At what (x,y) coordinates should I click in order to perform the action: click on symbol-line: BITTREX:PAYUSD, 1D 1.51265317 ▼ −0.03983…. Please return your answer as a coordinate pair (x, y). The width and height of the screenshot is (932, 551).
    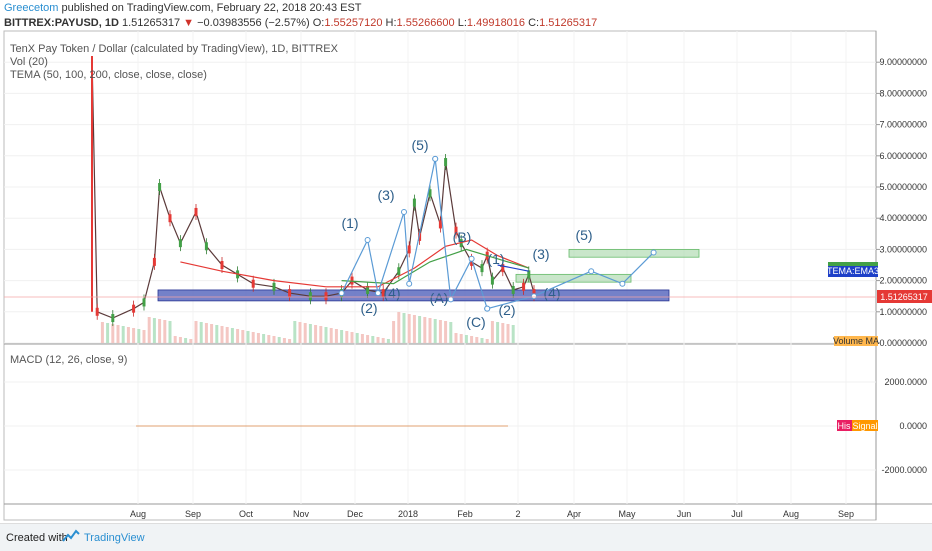
    Looking at the image, I should click on (300, 23).